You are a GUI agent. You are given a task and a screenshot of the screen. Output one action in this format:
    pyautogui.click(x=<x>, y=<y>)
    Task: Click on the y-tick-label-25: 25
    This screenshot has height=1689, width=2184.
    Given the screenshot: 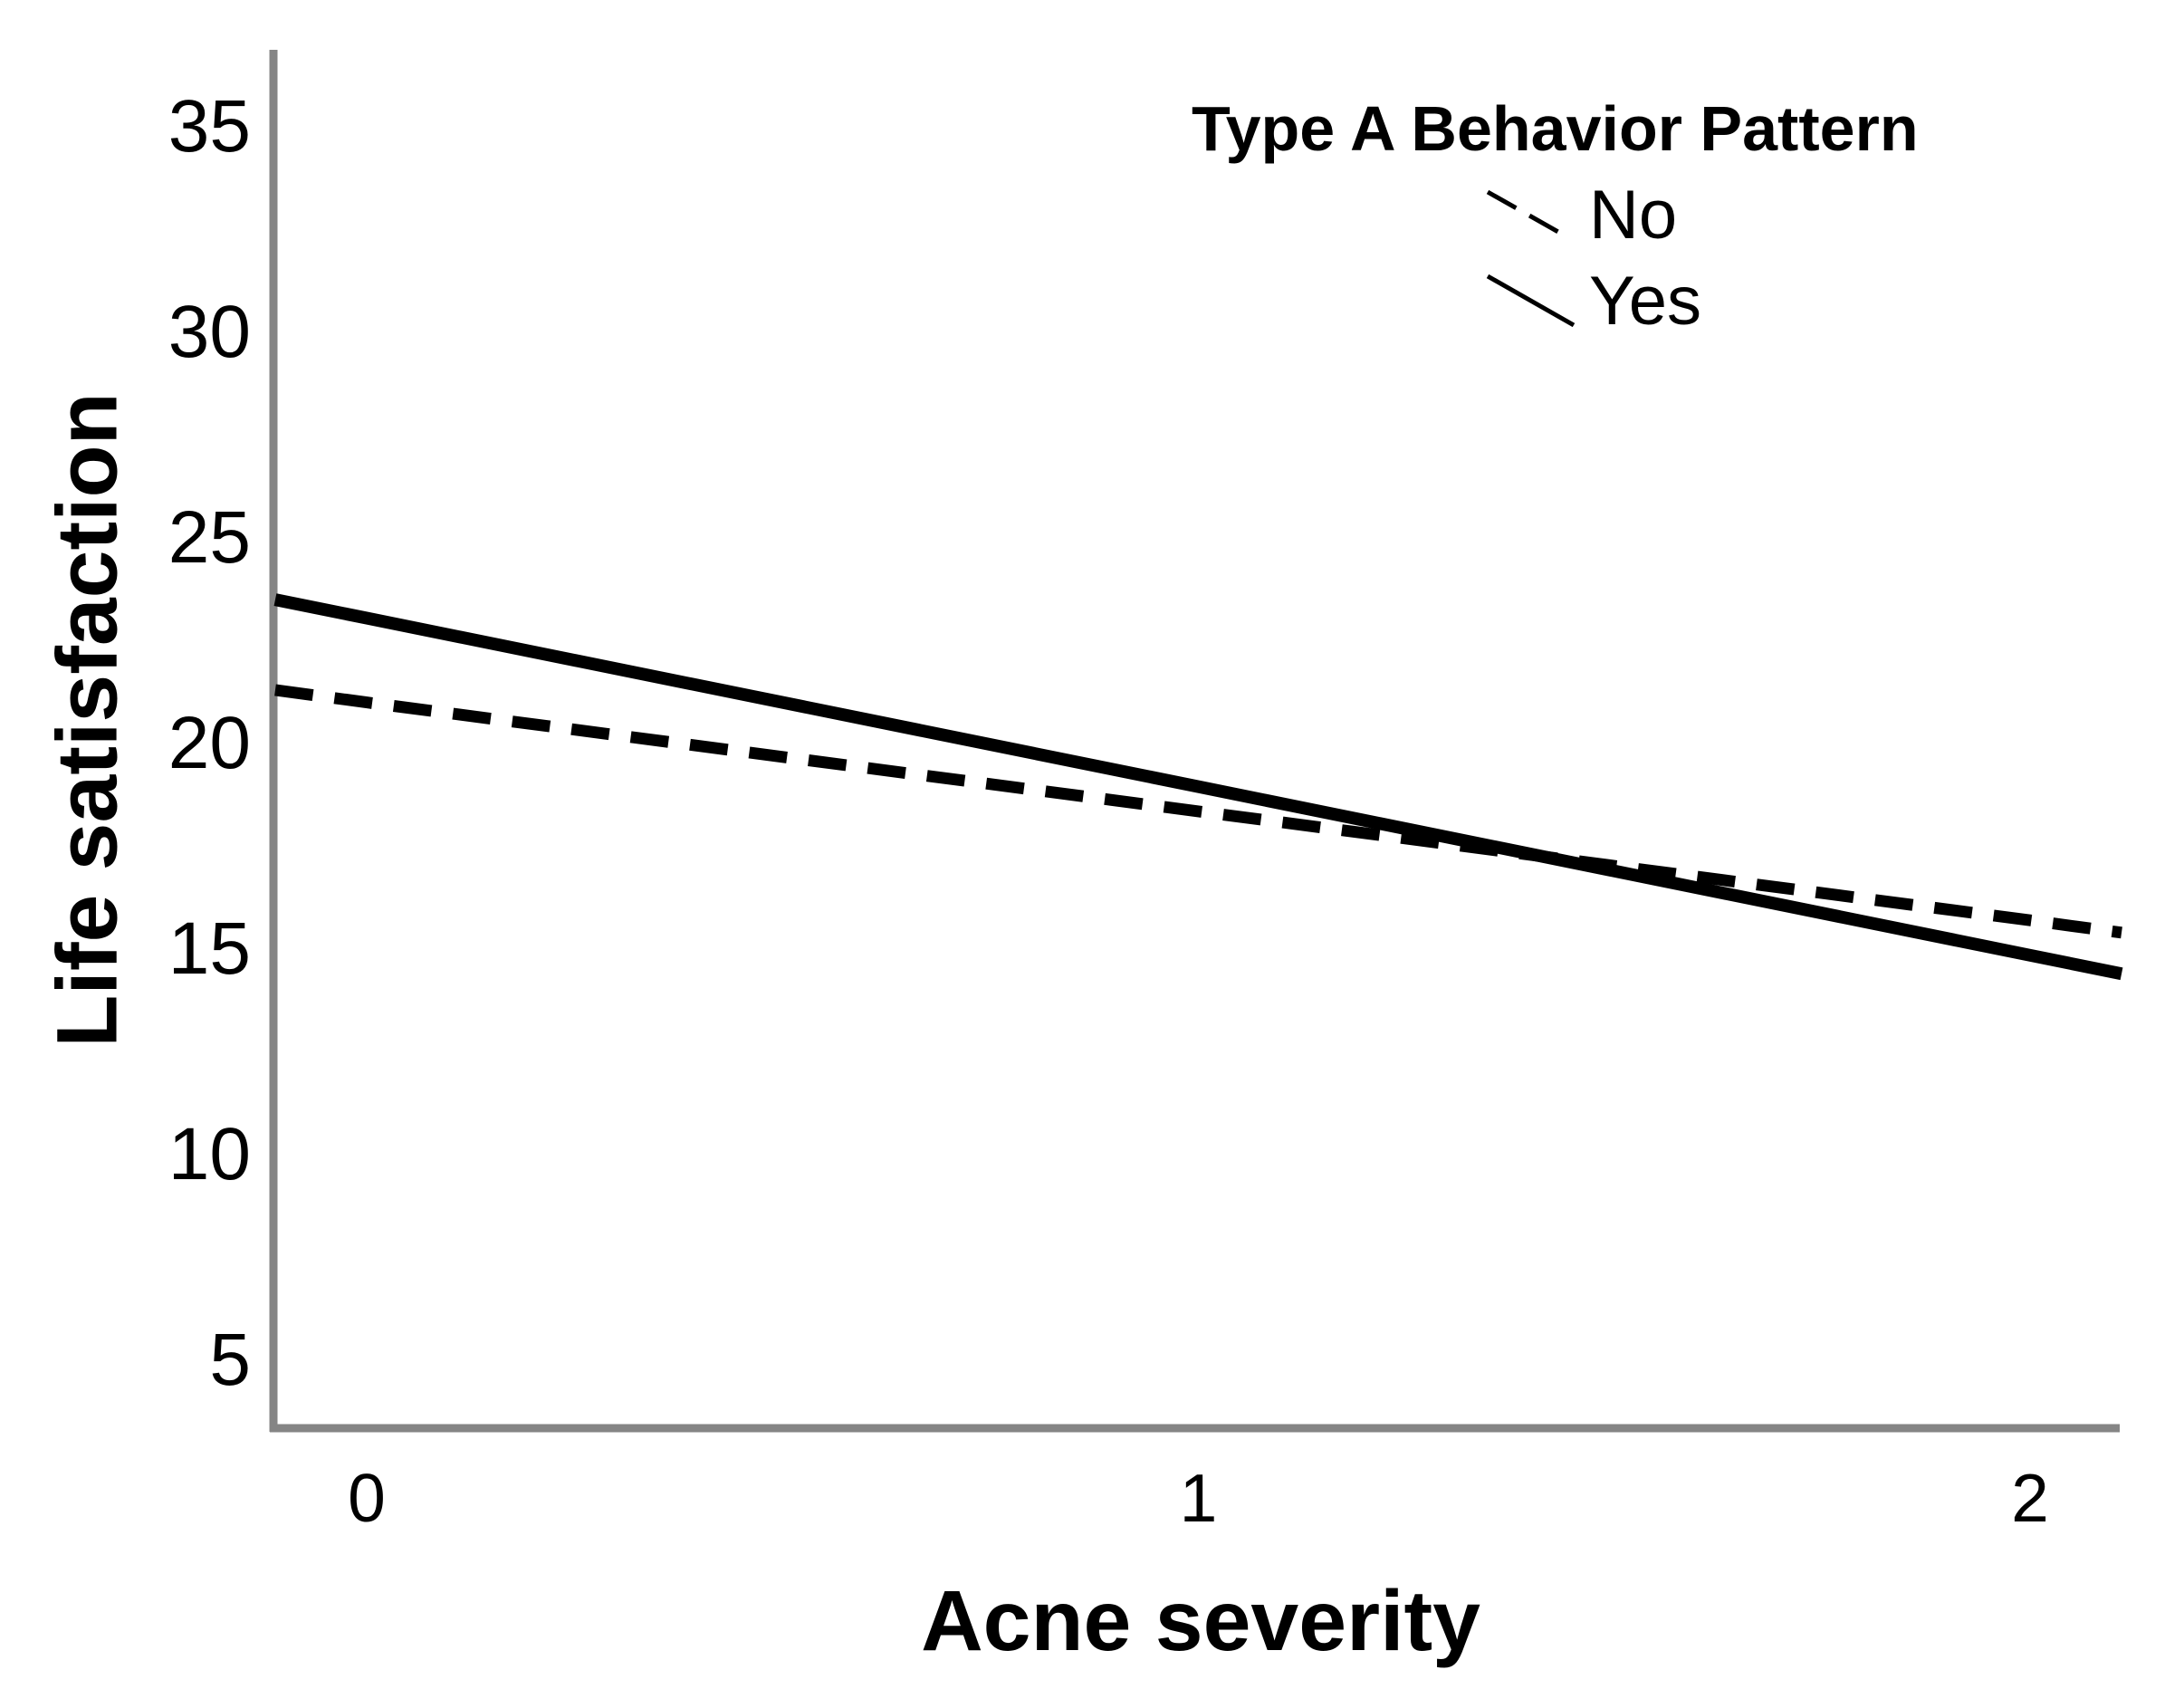 What is the action you would take?
    pyautogui.click(x=209, y=537)
    